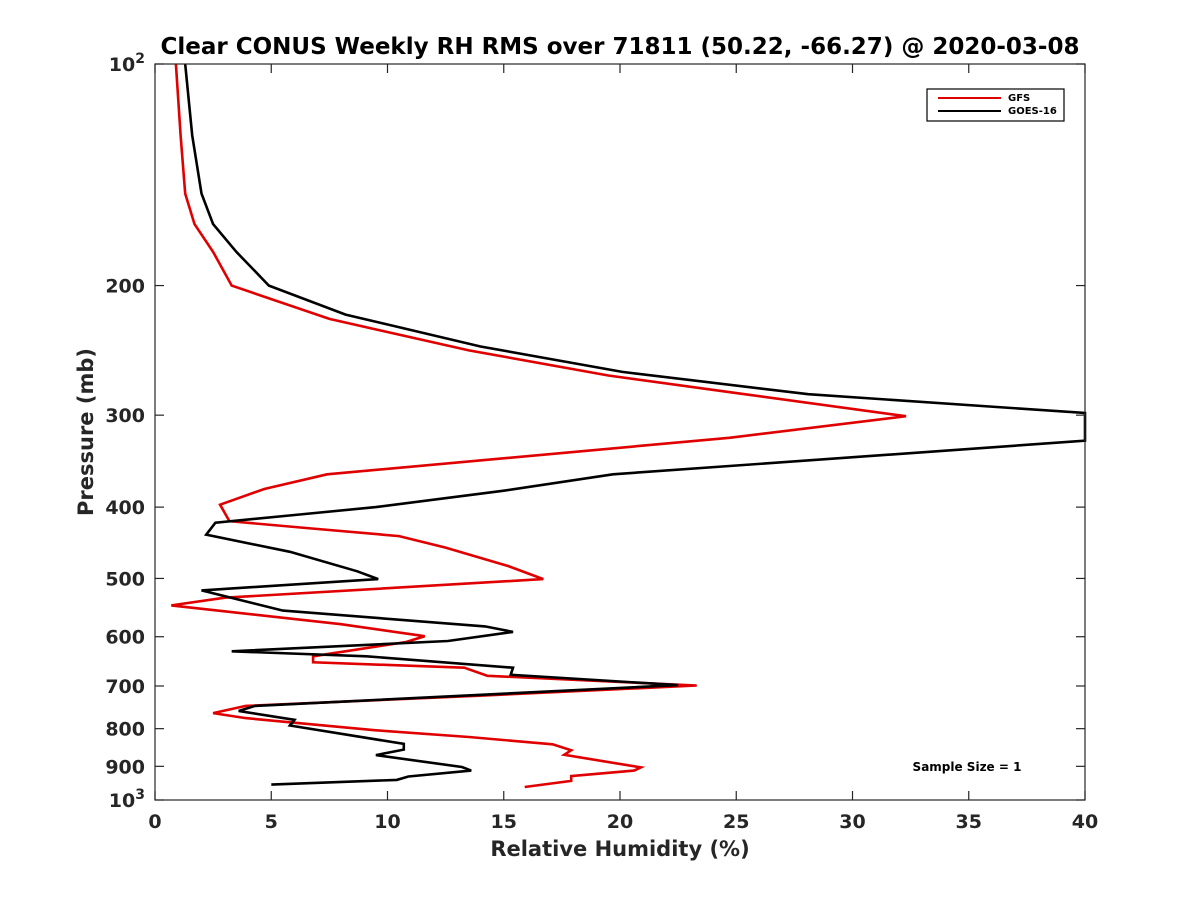 The width and height of the screenshot is (1200, 900). Describe the element at coordinates (1085, 822) in the screenshot. I see `x-tick-label: 40` at that location.